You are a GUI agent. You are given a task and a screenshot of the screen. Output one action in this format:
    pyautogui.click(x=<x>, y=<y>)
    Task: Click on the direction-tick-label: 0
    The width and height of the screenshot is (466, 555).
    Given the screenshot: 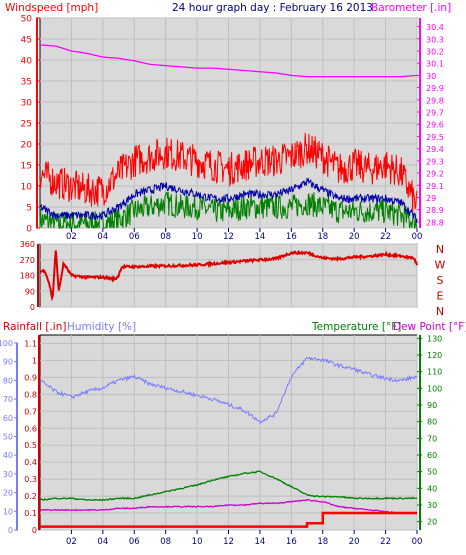 What is the action you would take?
    pyautogui.click(x=32, y=307)
    